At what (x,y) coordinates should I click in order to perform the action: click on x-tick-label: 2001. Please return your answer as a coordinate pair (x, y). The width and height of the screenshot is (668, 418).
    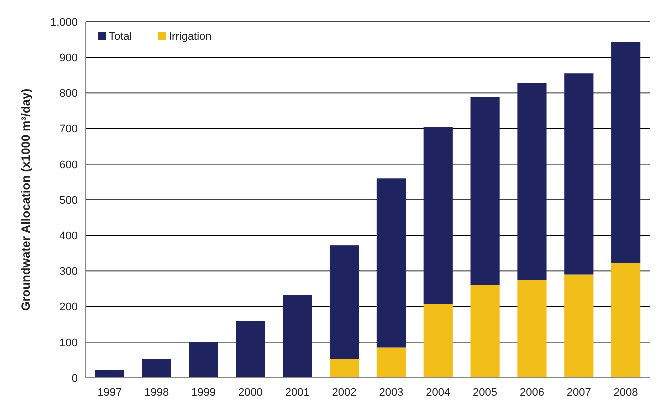
    Looking at the image, I should click on (297, 393).